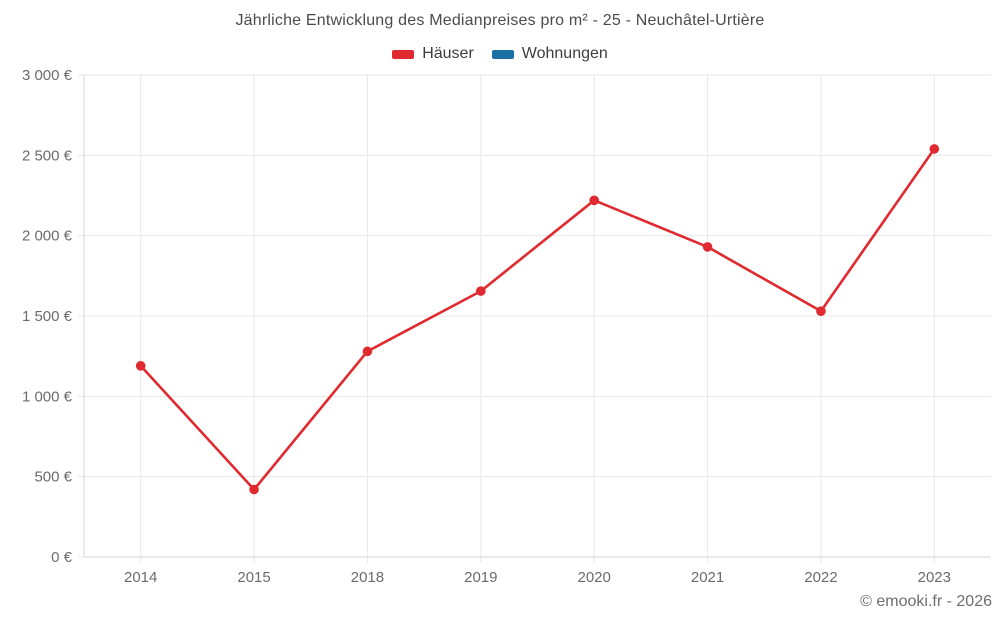 The width and height of the screenshot is (1000, 625). What do you see at coordinates (594, 200) in the screenshot?
I see `data-point-h-user-2020` at bounding box center [594, 200].